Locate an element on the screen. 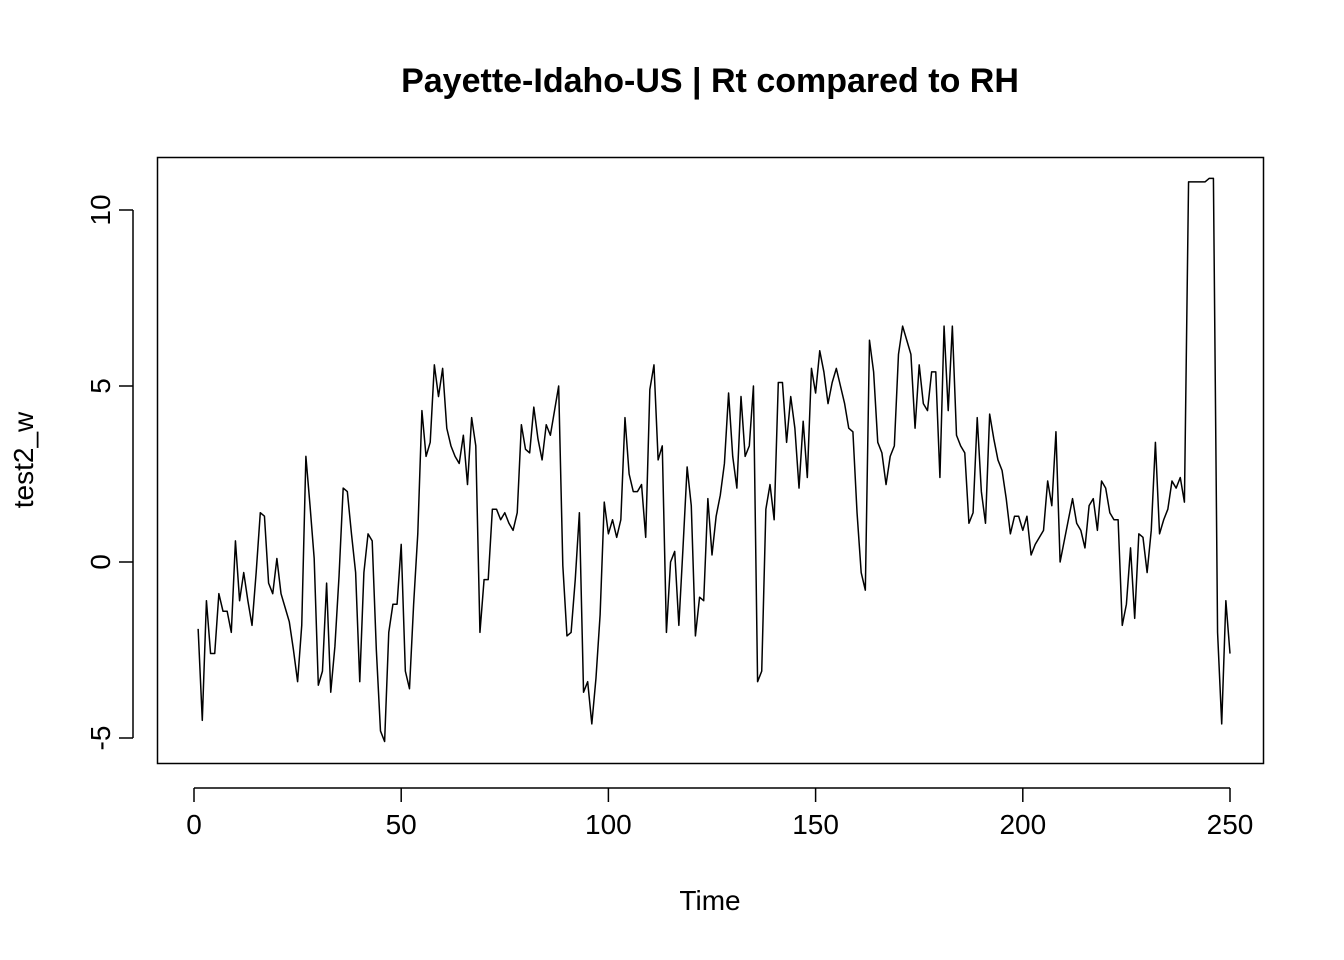 This screenshot has width=1344, height=960. y-tick-label: 10 is located at coordinates (100, 209).